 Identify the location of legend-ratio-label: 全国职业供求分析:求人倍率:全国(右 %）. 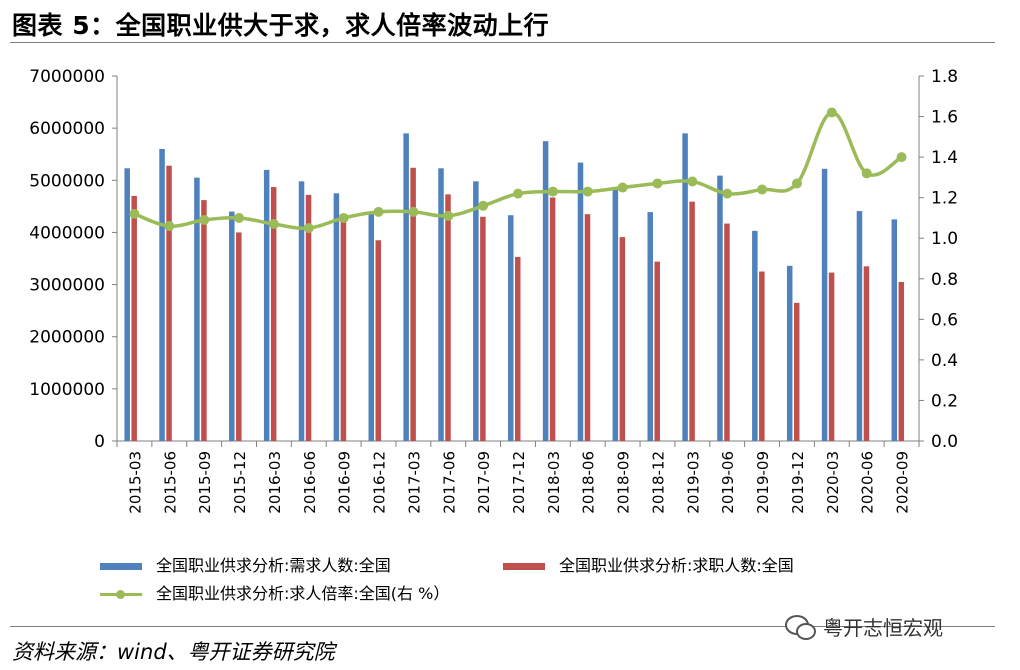
(303, 593).